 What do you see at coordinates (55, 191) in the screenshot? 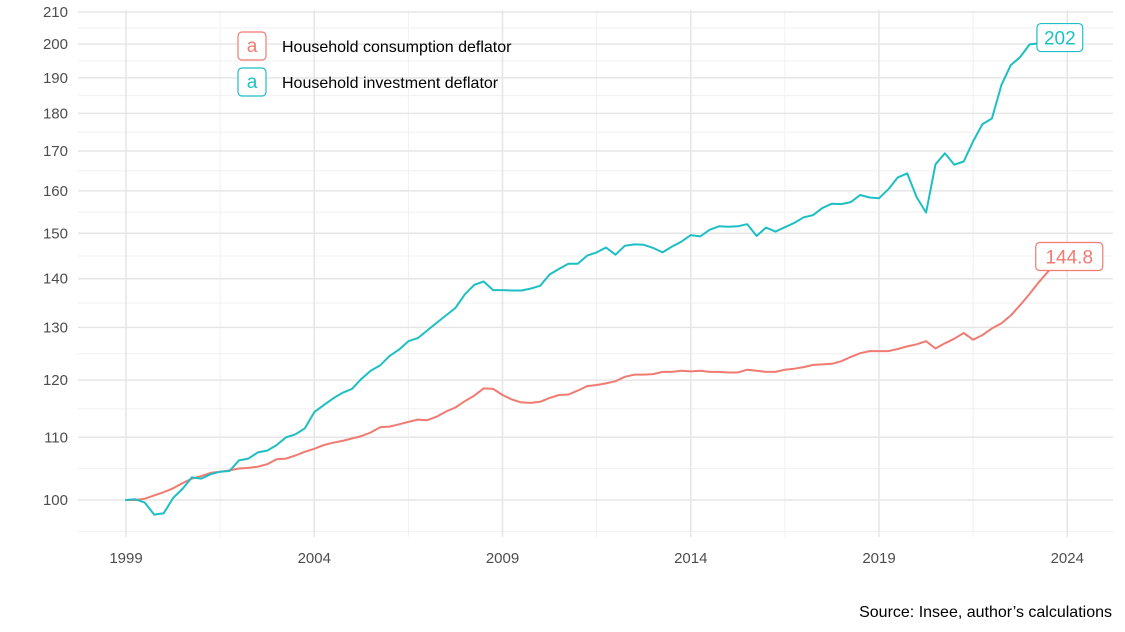
I see `y-tick-label: 160` at bounding box center [55, 191].